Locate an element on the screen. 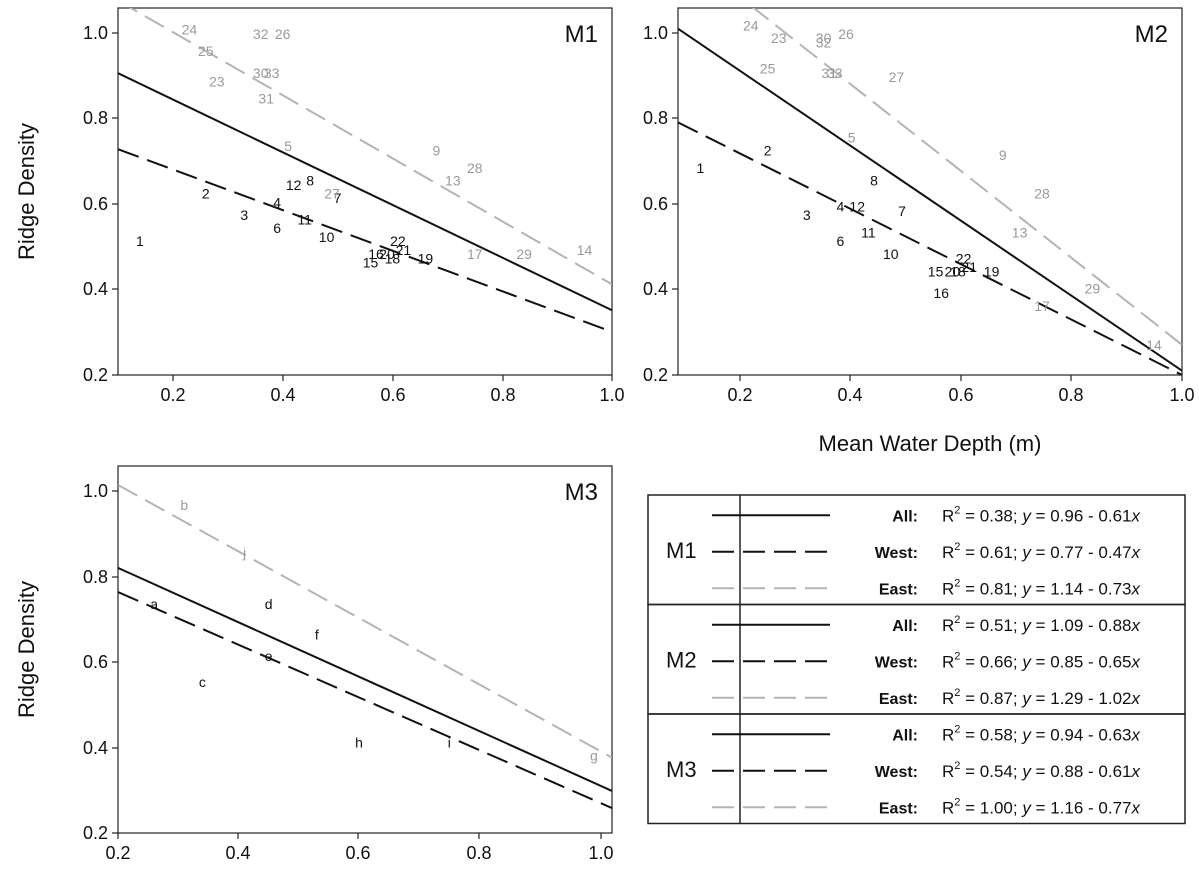 The height and width of the screenshot is (893, 1199). x-tick-label: 1.0 is located at coordinates (600, 853).